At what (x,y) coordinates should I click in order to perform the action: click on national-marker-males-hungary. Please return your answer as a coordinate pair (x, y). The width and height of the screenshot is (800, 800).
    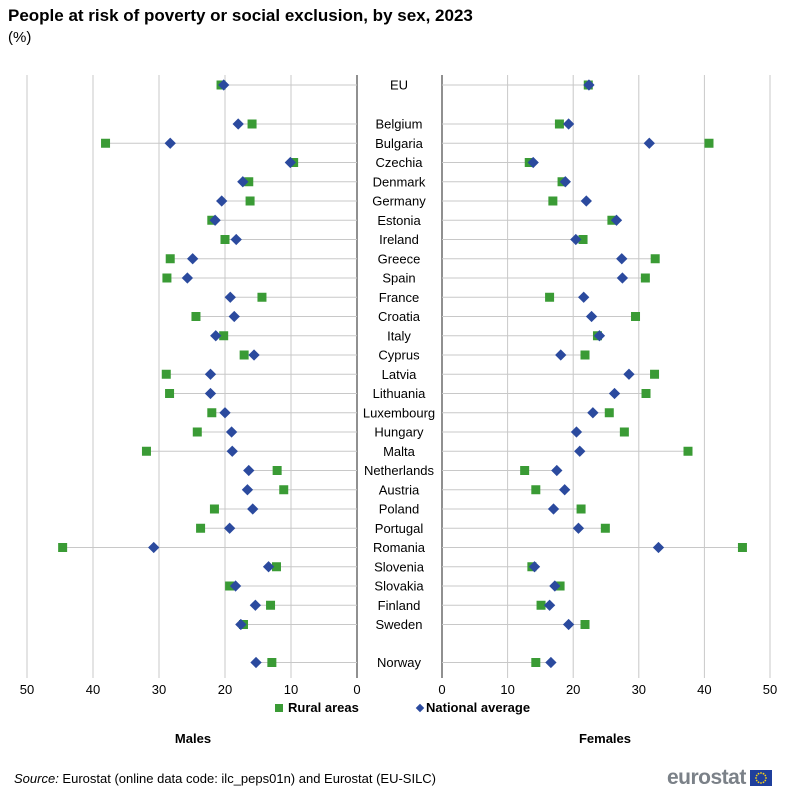
    Looking at the image, I should click on (231, 432).